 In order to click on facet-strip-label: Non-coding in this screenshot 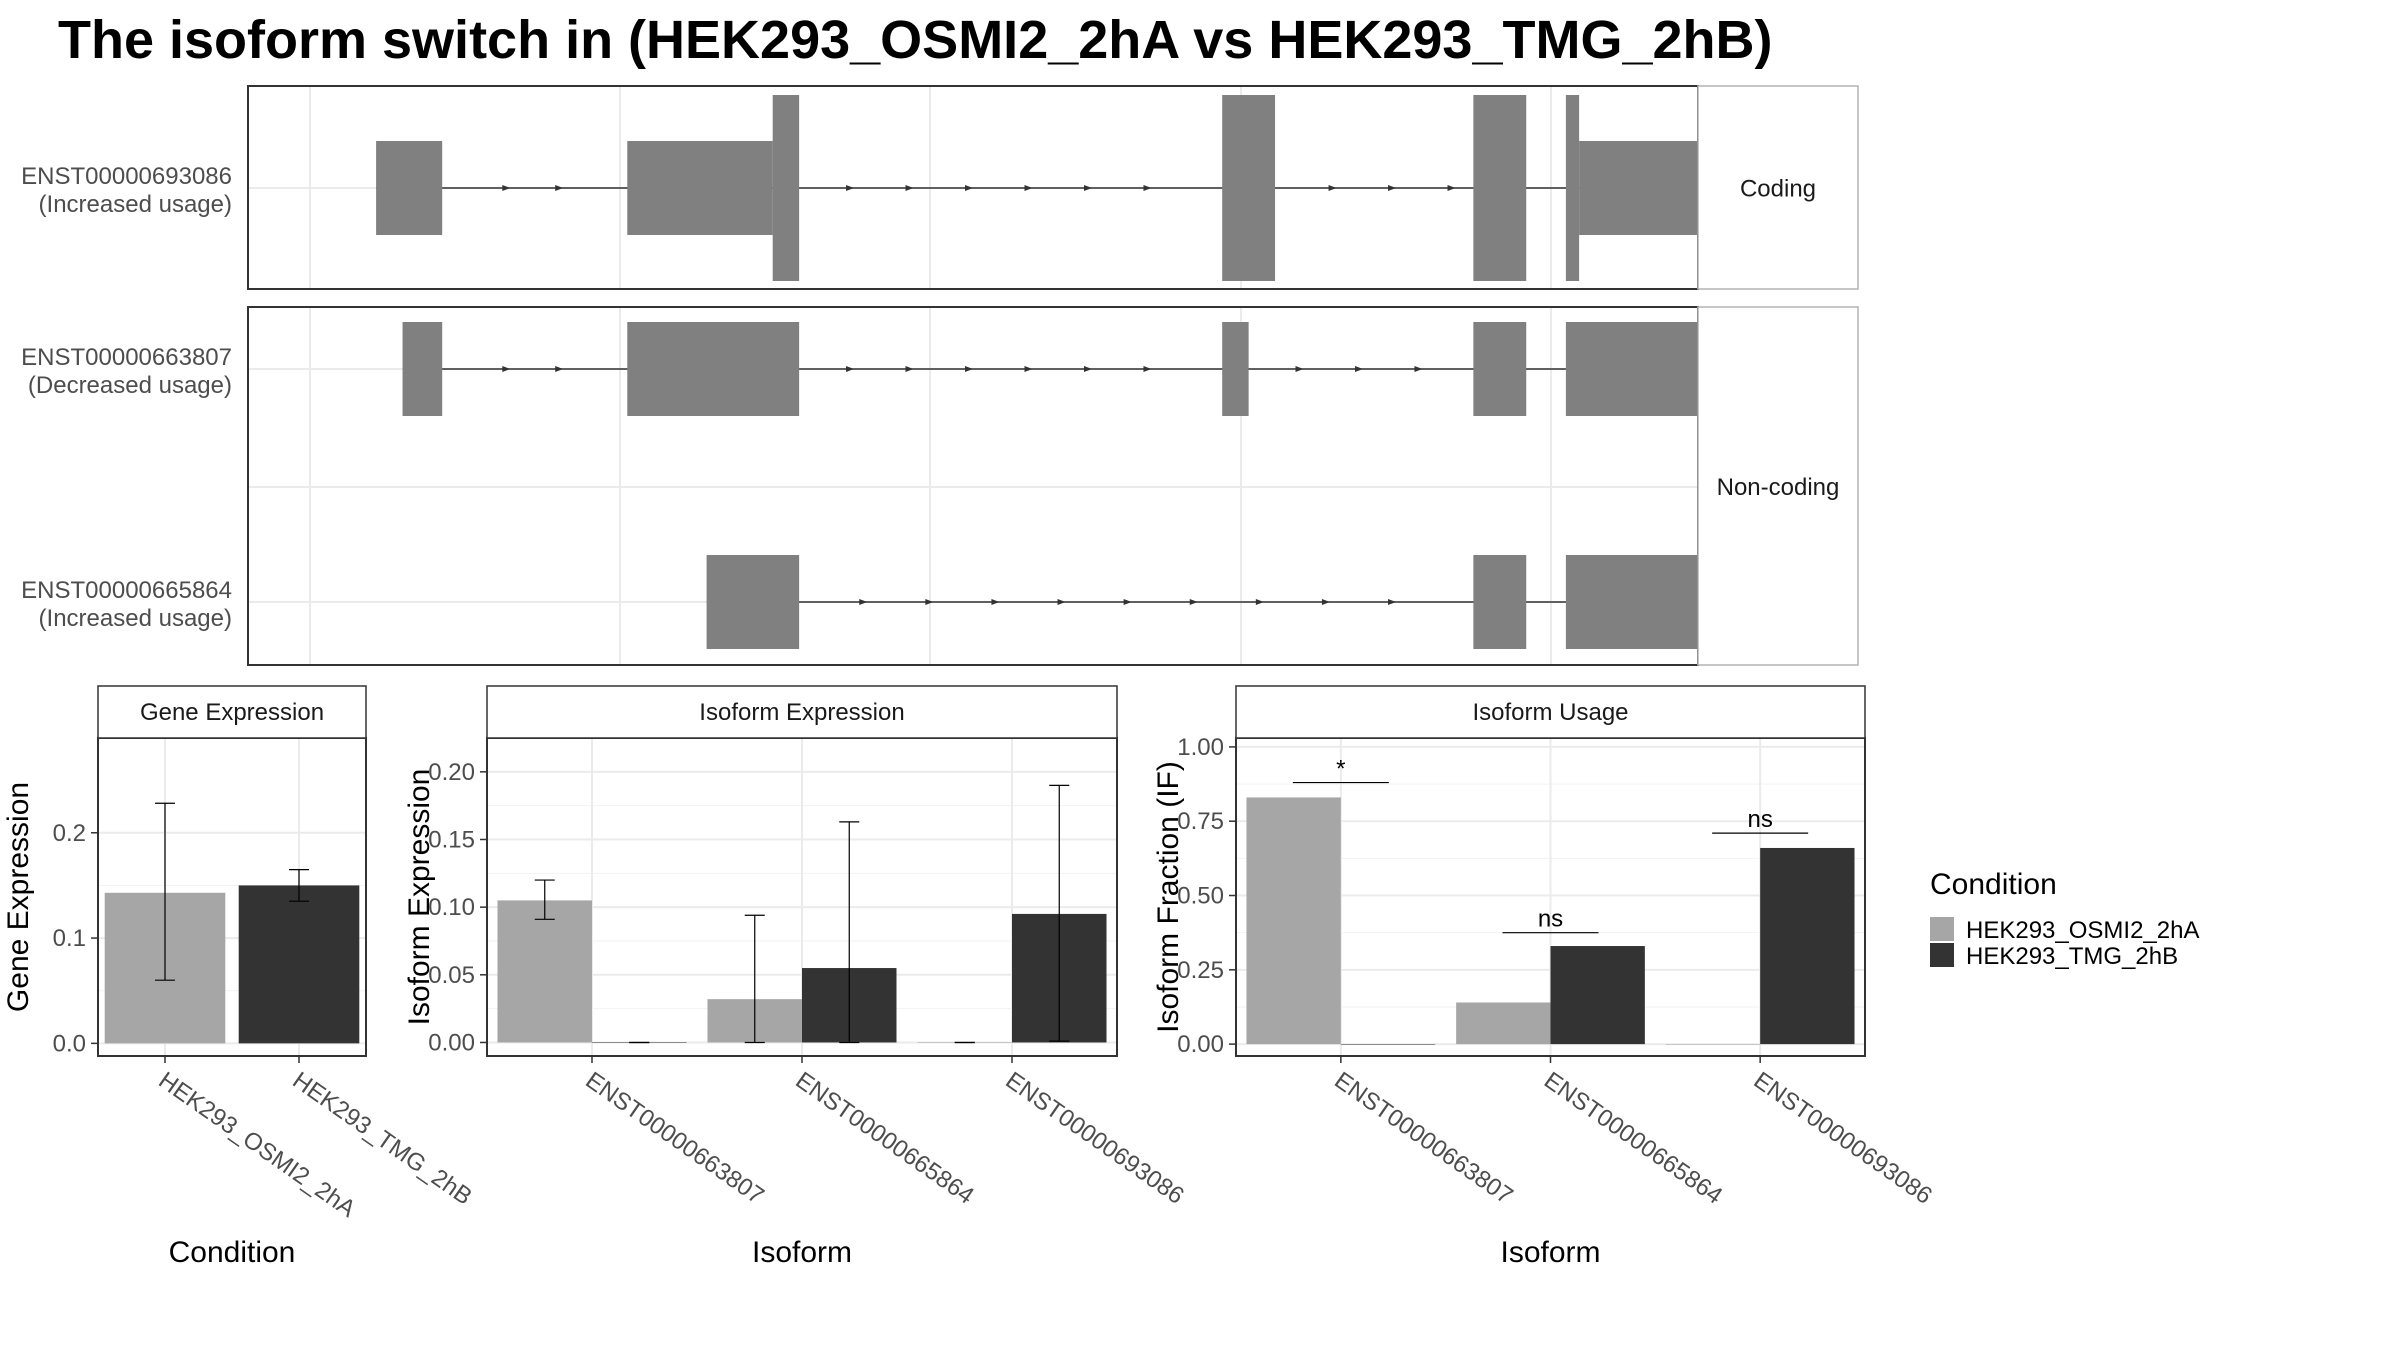, I will do `click(1778, 487)`.